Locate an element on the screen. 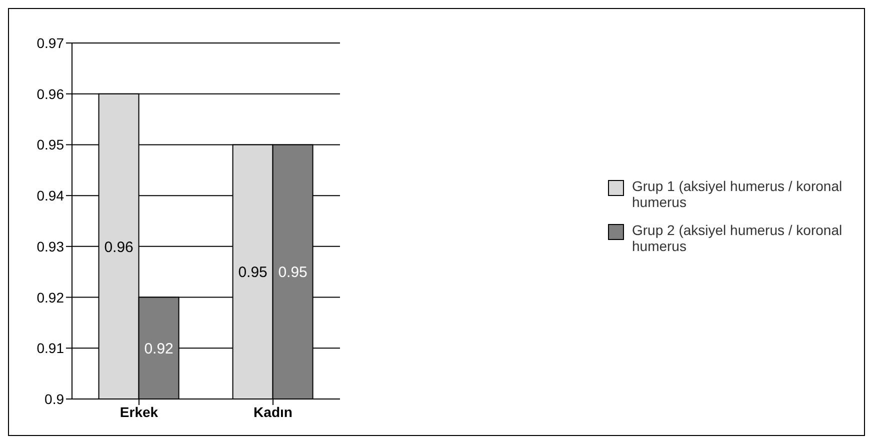 The image size is (873, 444). y-tick-label: 0.9 is located at coordinates (54, 398).